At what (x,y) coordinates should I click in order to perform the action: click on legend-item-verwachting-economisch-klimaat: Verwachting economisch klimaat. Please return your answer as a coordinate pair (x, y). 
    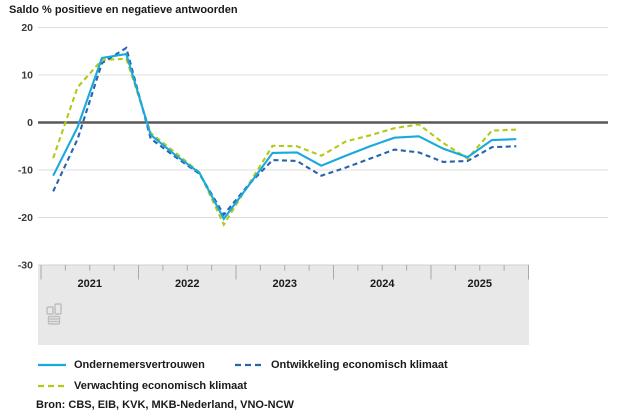
    Looking at the image, I should click on (142, 386).